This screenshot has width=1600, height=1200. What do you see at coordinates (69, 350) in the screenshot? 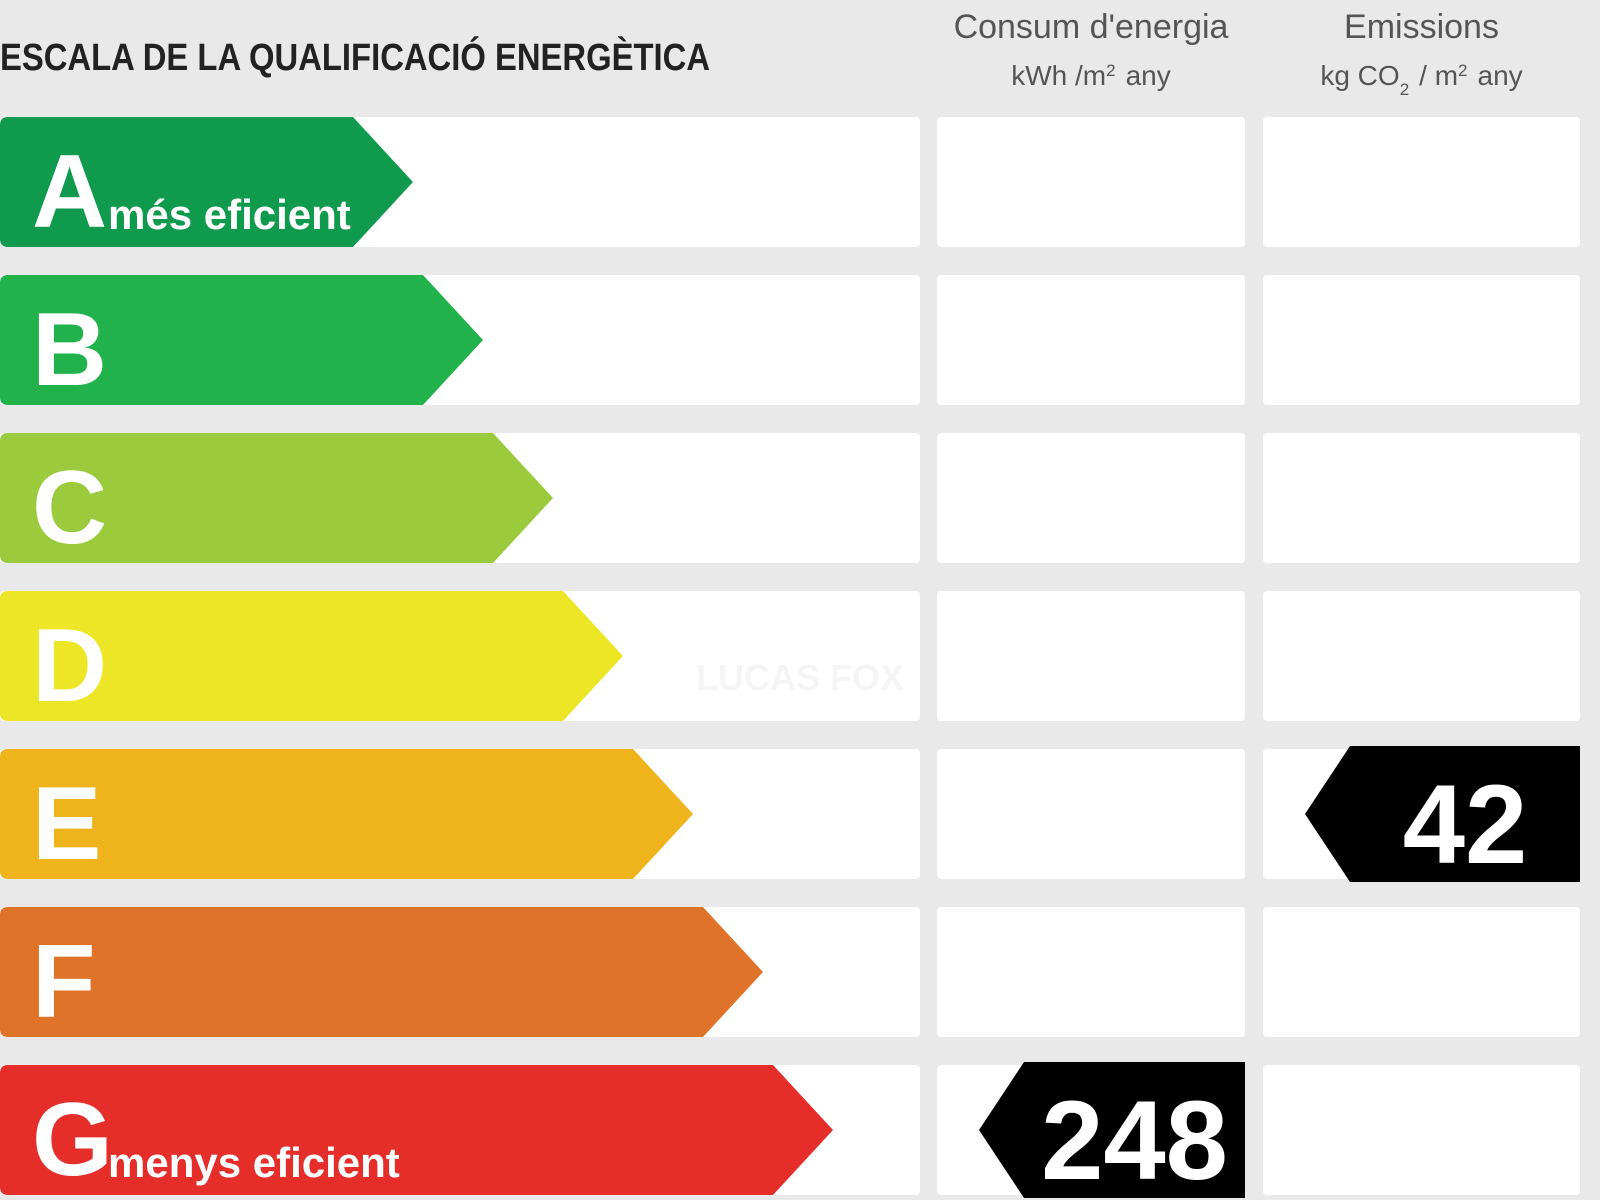
I see `rating-letter: B` at bounding box center [69, 350].